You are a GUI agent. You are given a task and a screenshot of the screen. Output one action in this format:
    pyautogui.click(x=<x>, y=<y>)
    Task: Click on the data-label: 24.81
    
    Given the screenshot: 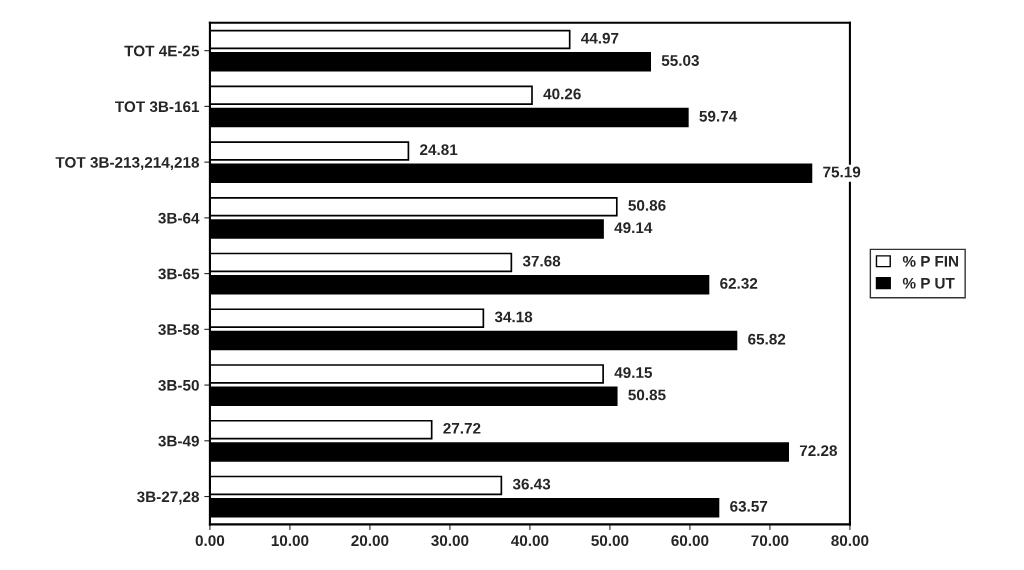 What is the action you would take?
    pyautogui.click(x=439, y=150)
    